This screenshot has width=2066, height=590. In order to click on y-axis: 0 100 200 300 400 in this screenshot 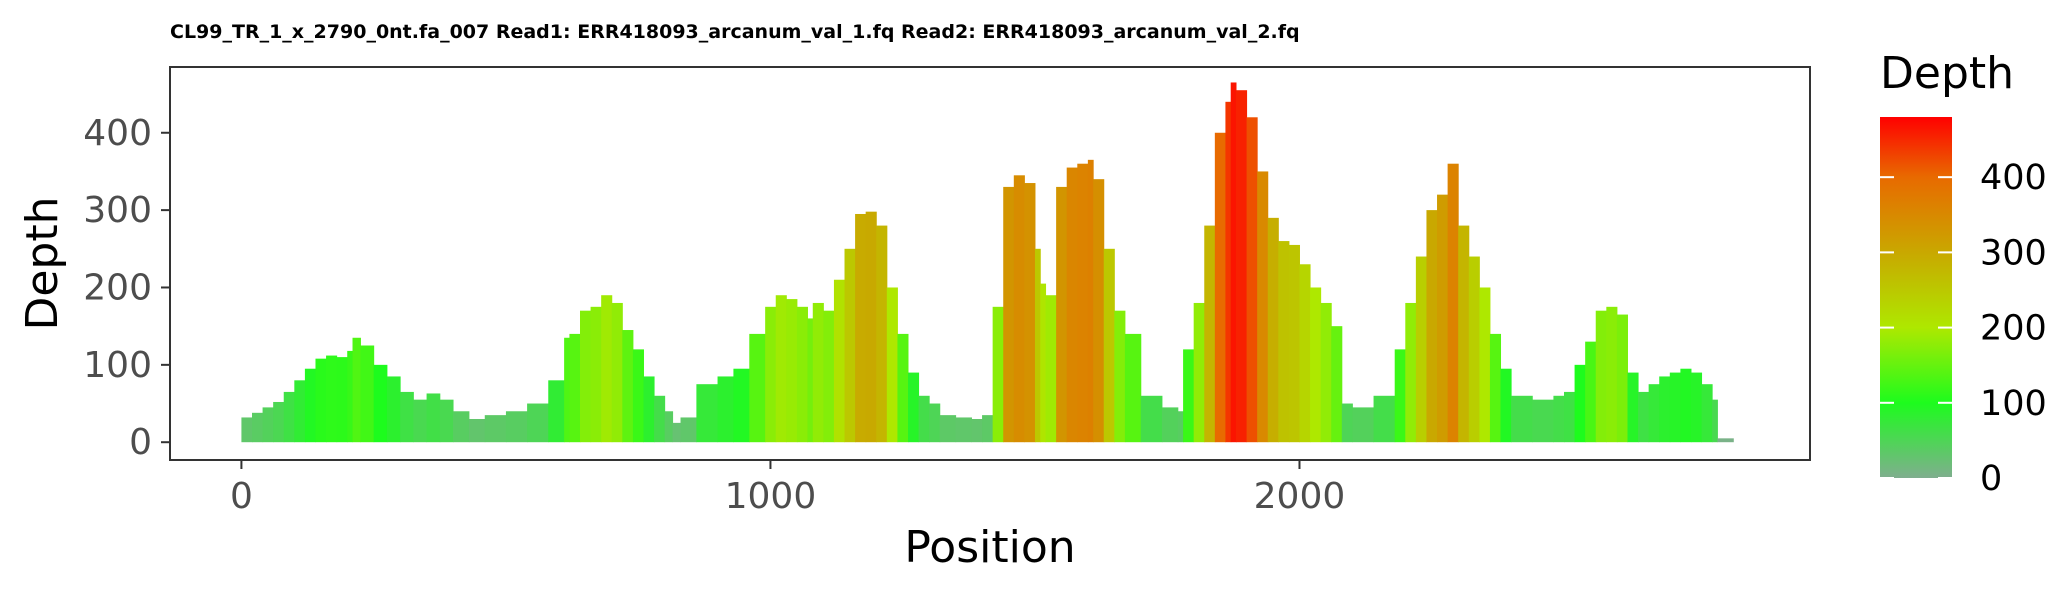, I will do `click(126, 288)`.